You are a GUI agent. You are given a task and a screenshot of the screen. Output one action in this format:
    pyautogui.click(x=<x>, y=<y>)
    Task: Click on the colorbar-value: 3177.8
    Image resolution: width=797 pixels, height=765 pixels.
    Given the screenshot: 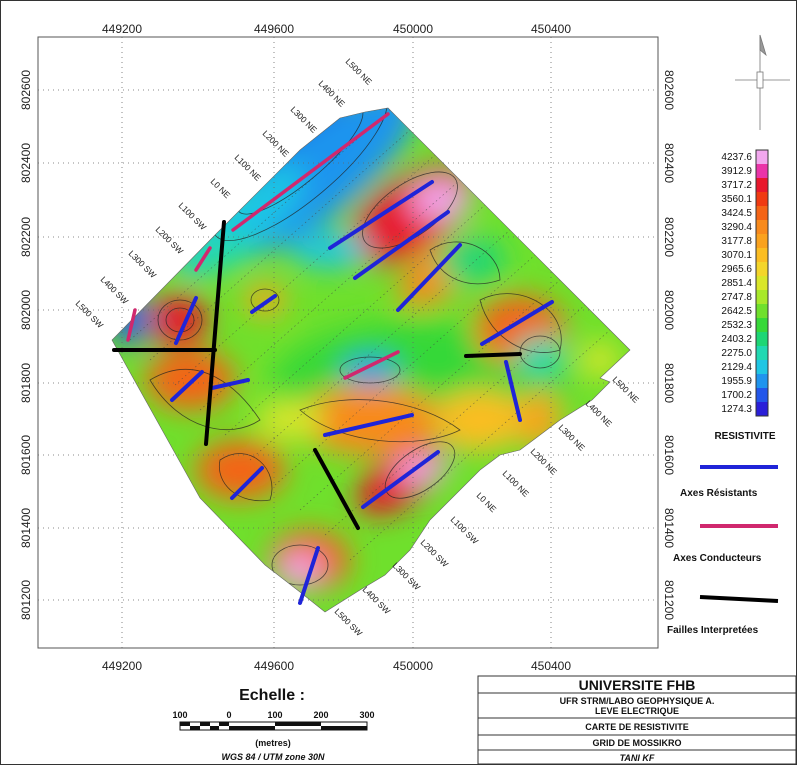 What is the action you would take?
    pyautogui.click(x=736, y=241)
    